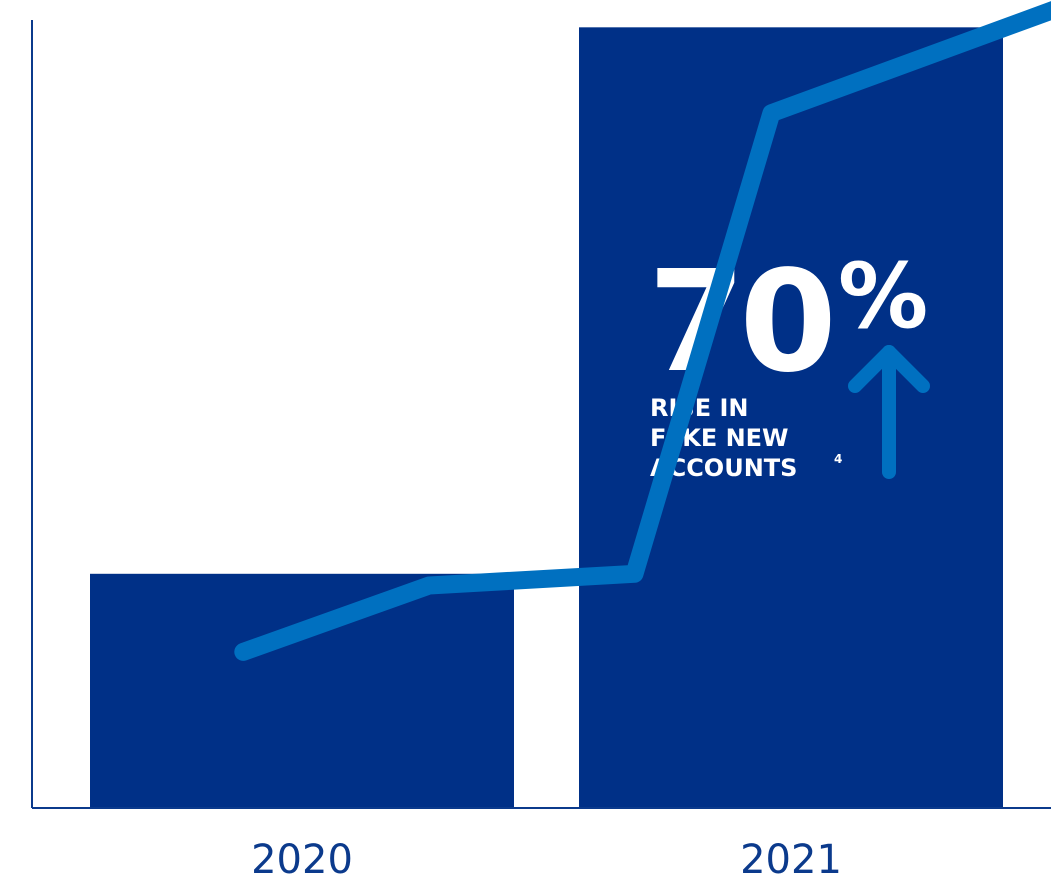 Image resolution: width=1051 pixels, height=885 pixels. Describe the element at coordinates (739, 322) in the screenshot. I see `callout-number: 70` at that location.